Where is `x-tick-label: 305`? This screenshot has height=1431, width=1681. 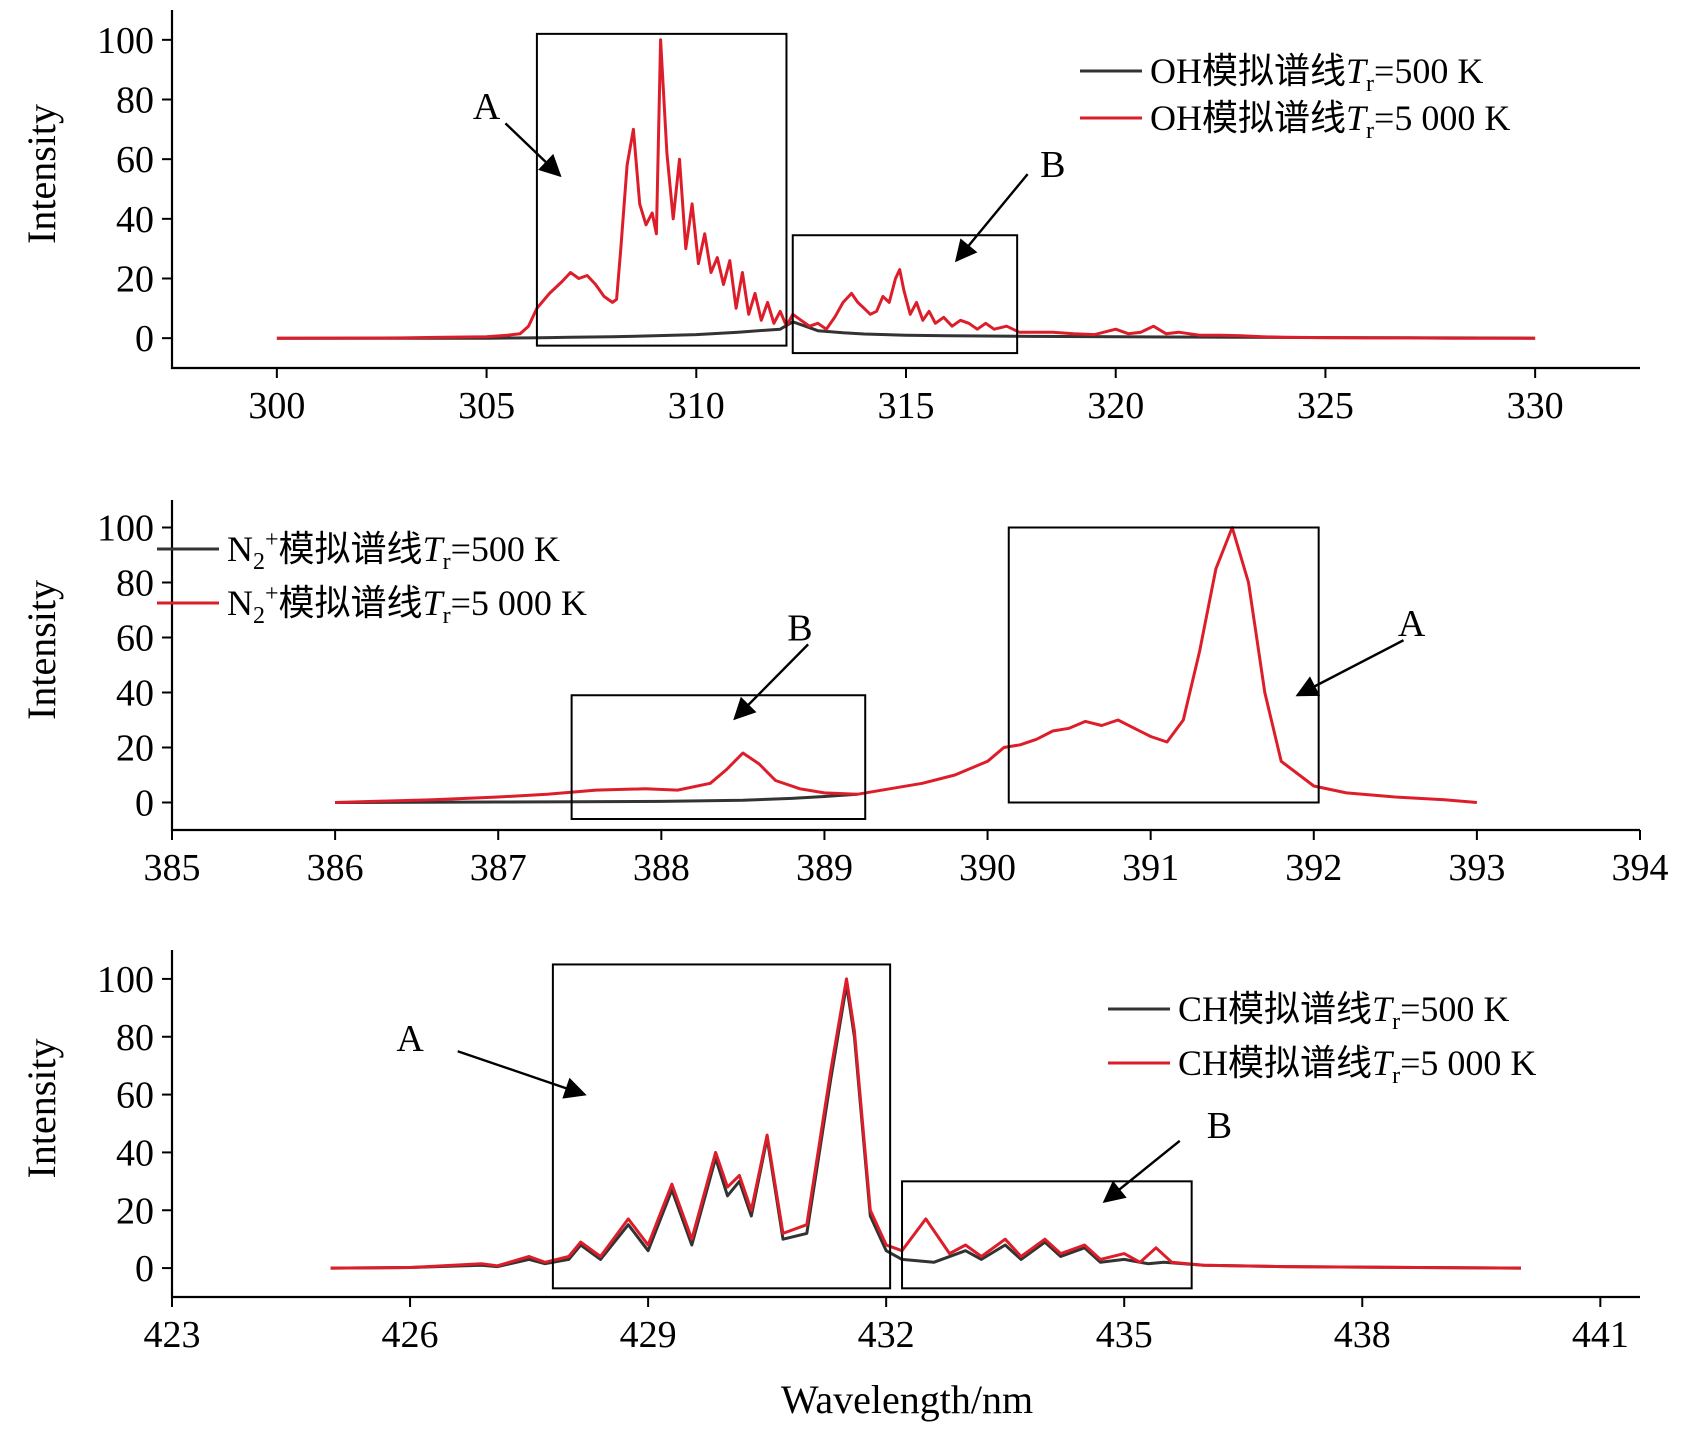
x-tick-label: 305 is located at coordinates (486, 406).